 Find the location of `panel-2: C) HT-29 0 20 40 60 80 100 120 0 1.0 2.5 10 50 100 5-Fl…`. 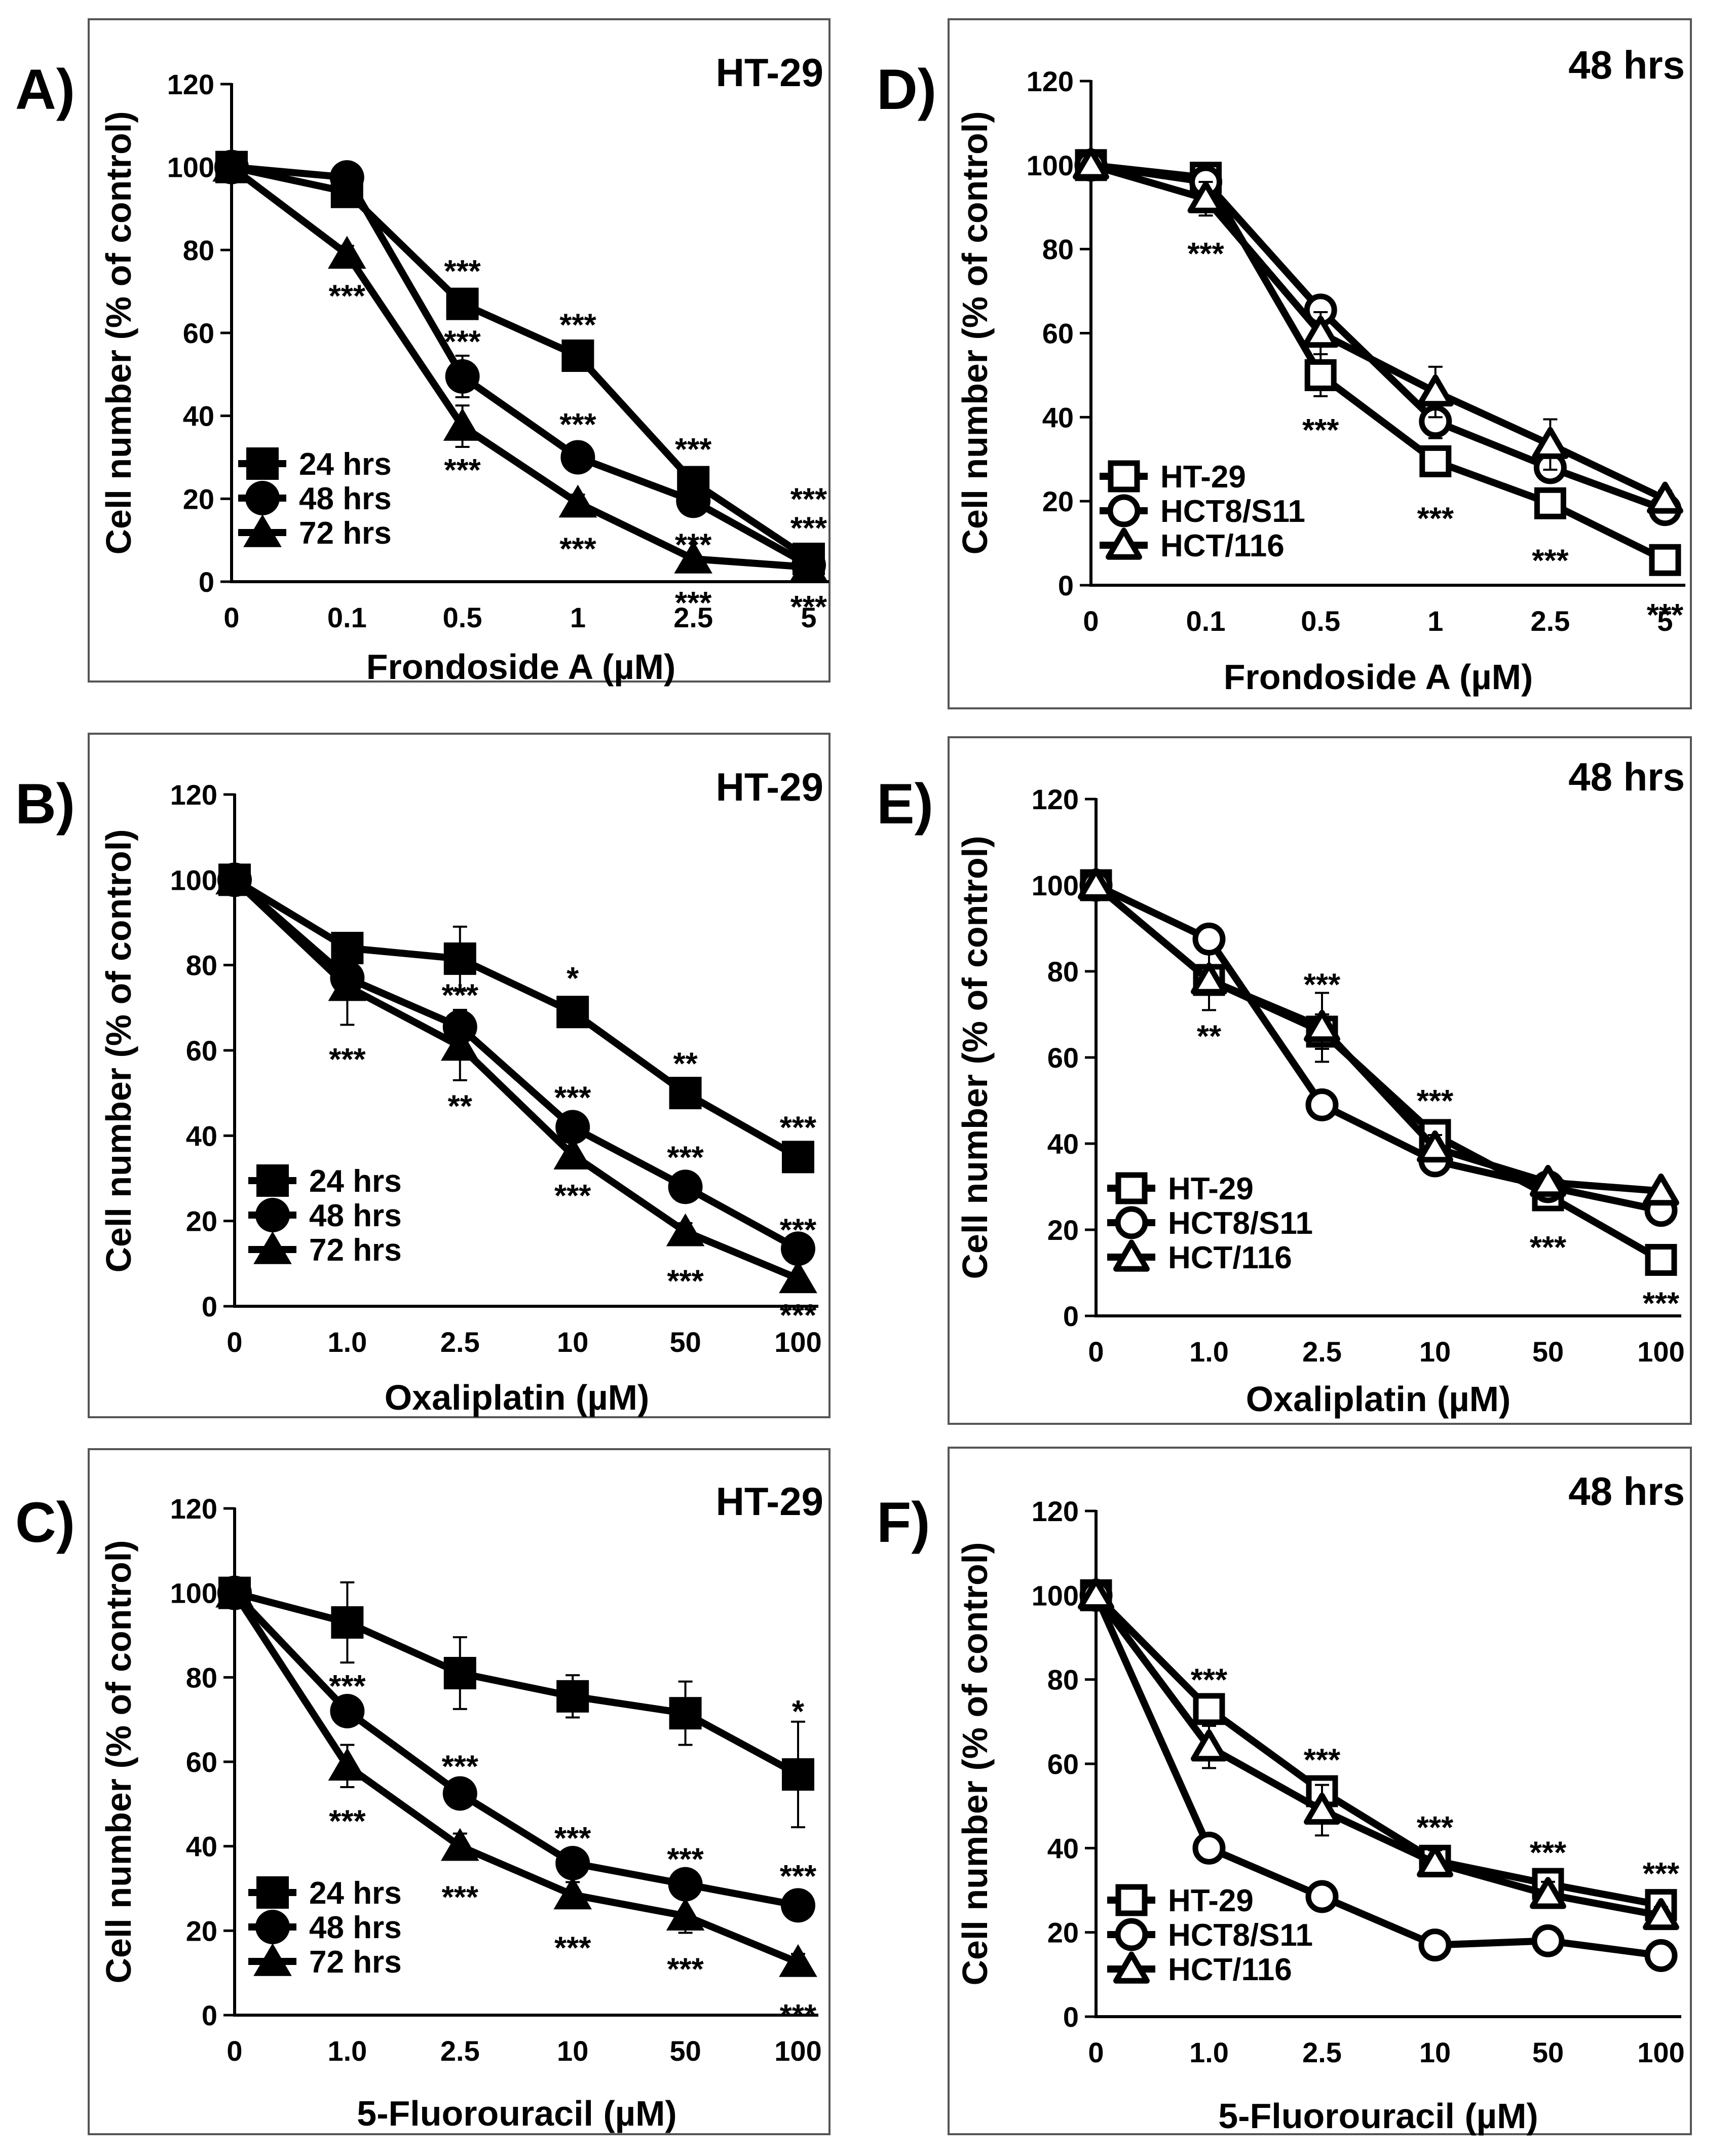

panel-2: C) HT-29 0 20 40 60 80 100 120 0 1.0 2.5 10 50 100 5-Fl… is located at coordinates (423, 1791).